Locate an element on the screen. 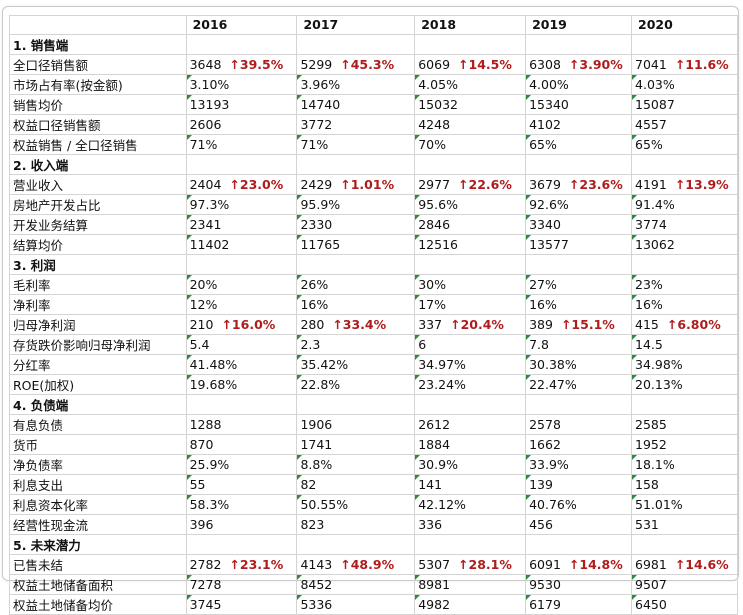  value-cell: 23.24% is located at coordinates (470, 384).